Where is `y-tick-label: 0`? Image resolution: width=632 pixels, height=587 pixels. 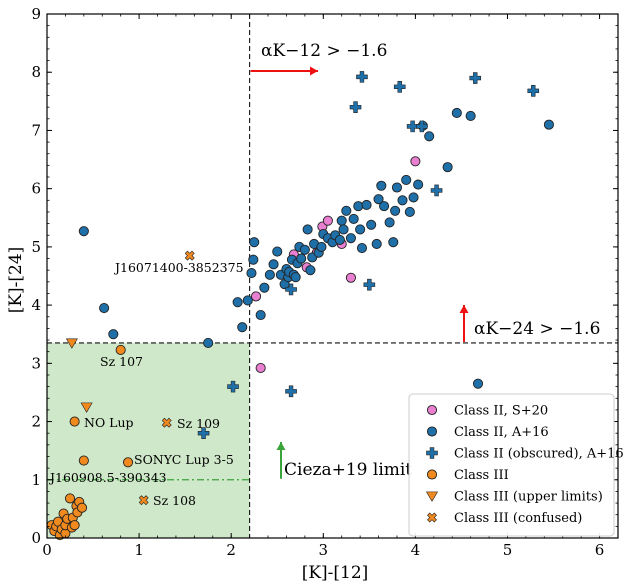 y-tick-label: 0 is located at coordinates (36, 538).